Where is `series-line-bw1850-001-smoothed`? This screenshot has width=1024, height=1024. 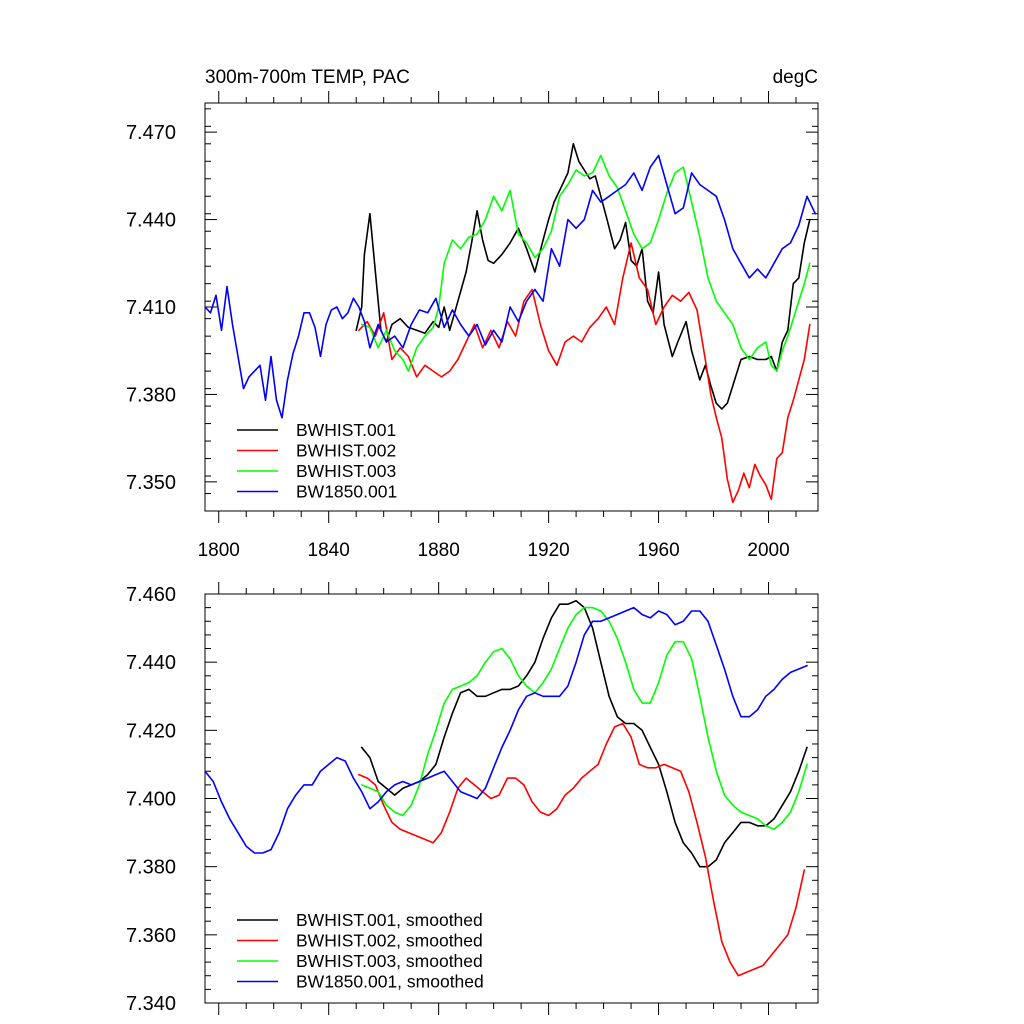
series-line-bw1850-001-smoothed is located at coordinates (506, 730).